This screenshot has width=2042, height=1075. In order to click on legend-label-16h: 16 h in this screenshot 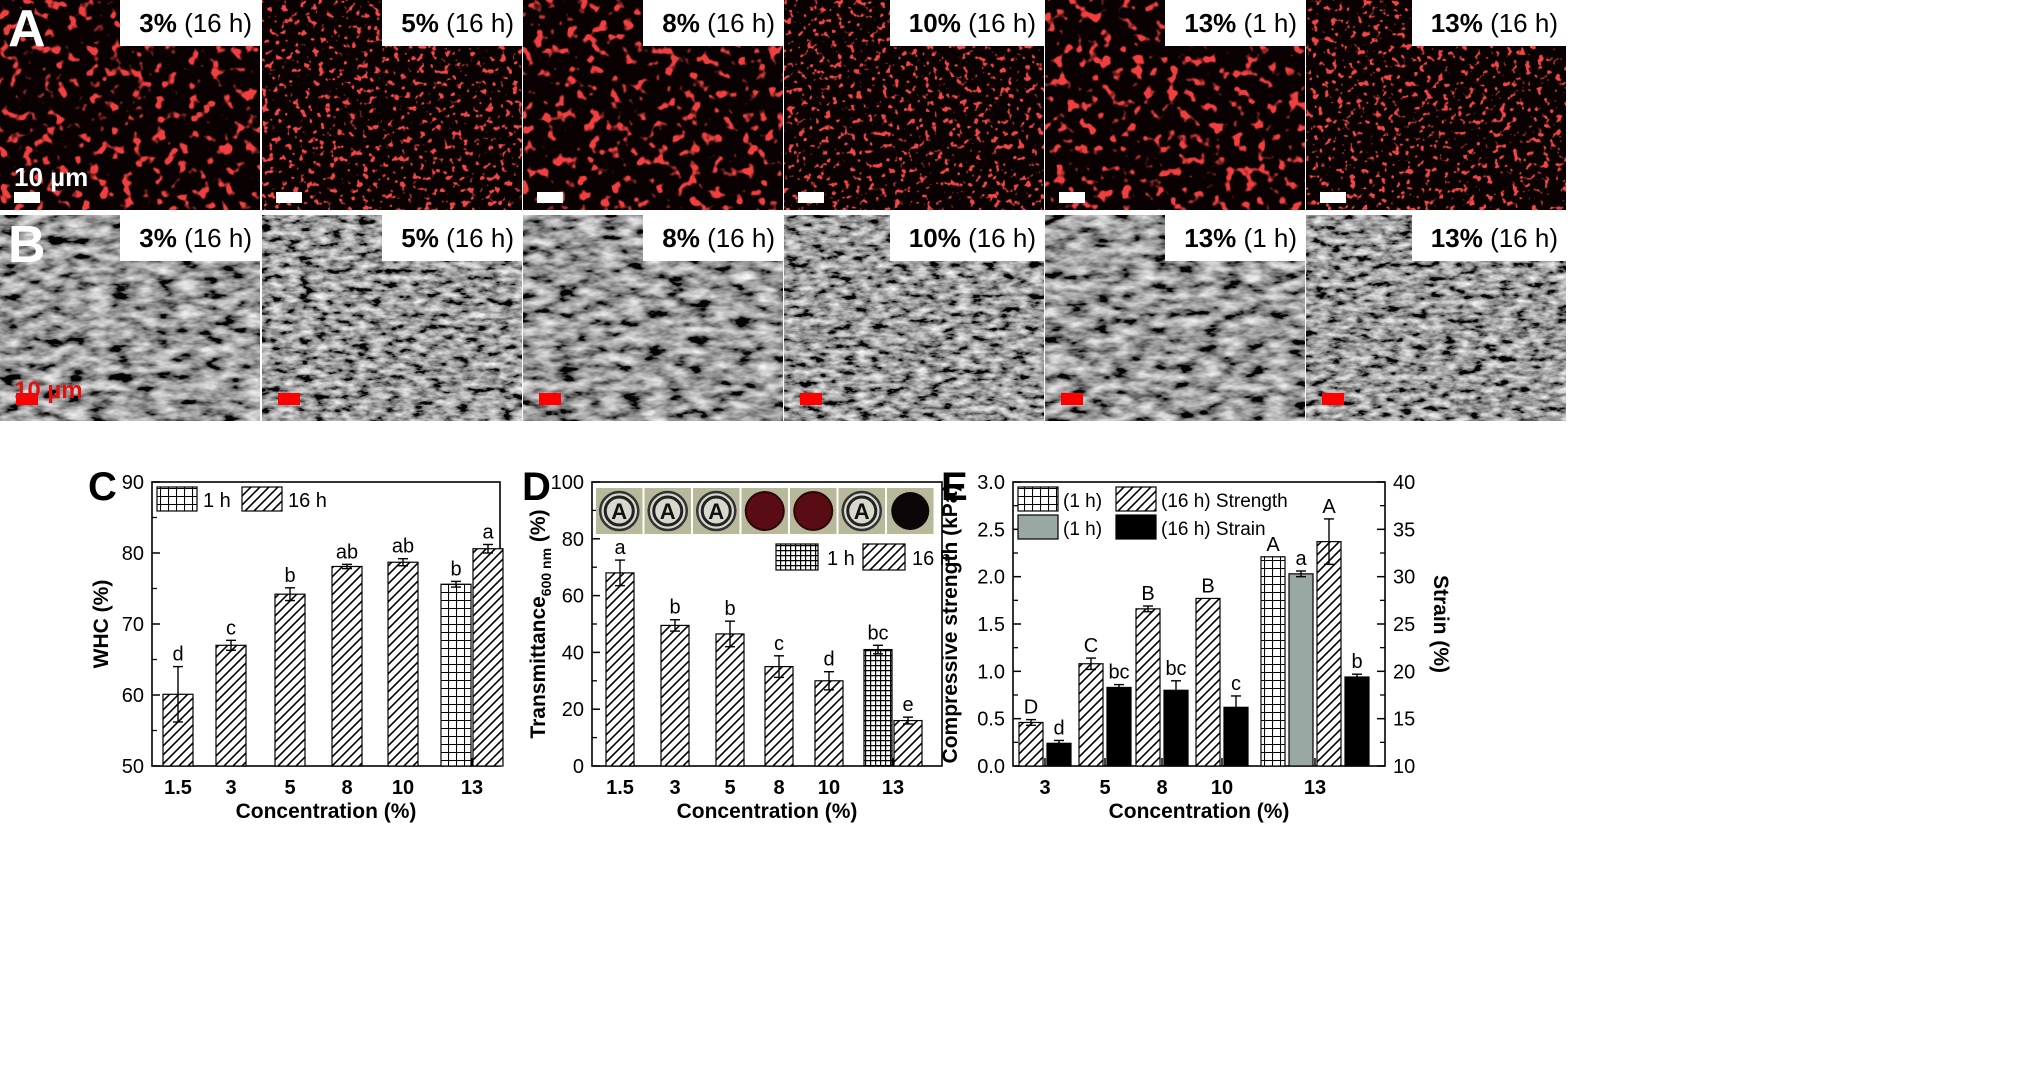, I will do `click(931, 559)`.